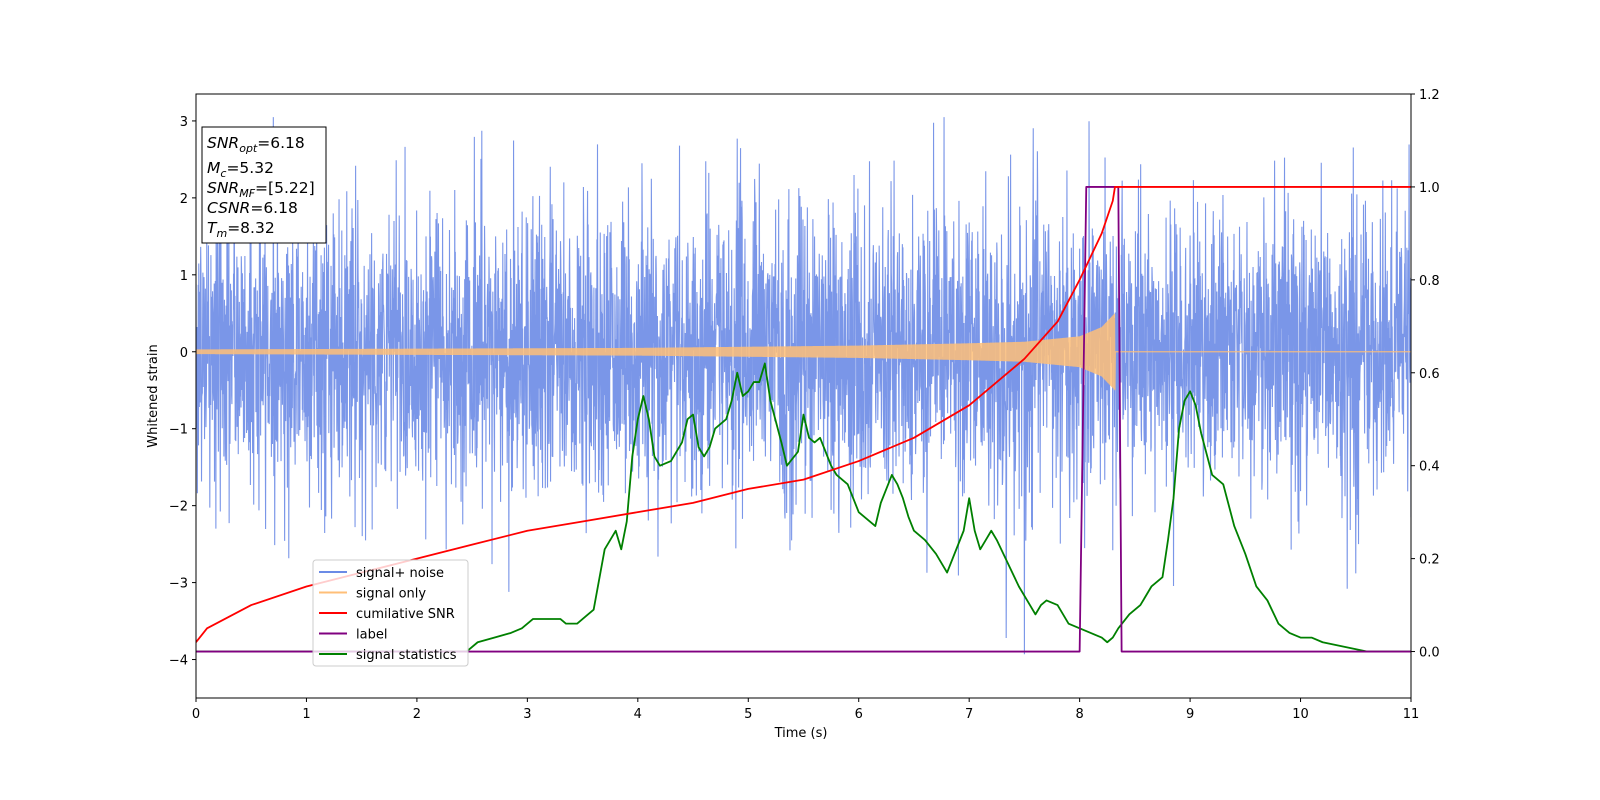  I want to click on x-axis-label: Time (s), so click(801, 733).